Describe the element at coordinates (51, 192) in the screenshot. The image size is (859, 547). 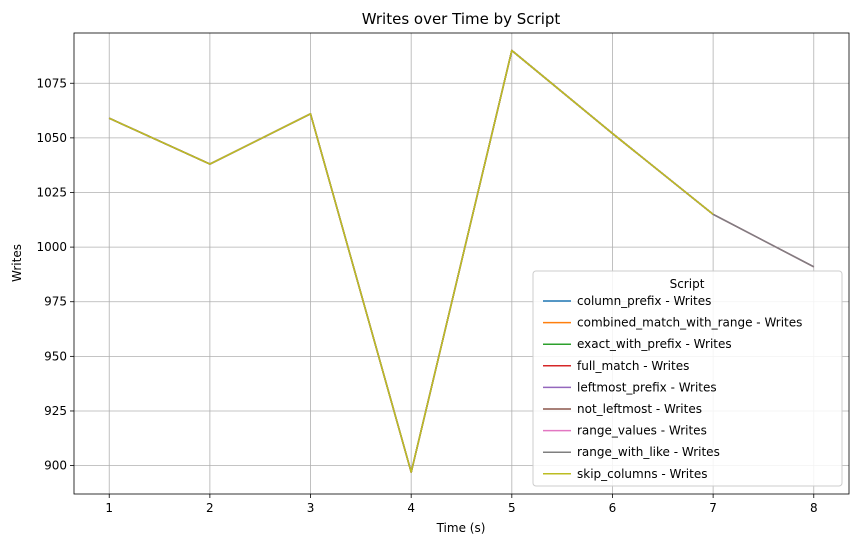
I see `y-tick-label: 1025` at that location.